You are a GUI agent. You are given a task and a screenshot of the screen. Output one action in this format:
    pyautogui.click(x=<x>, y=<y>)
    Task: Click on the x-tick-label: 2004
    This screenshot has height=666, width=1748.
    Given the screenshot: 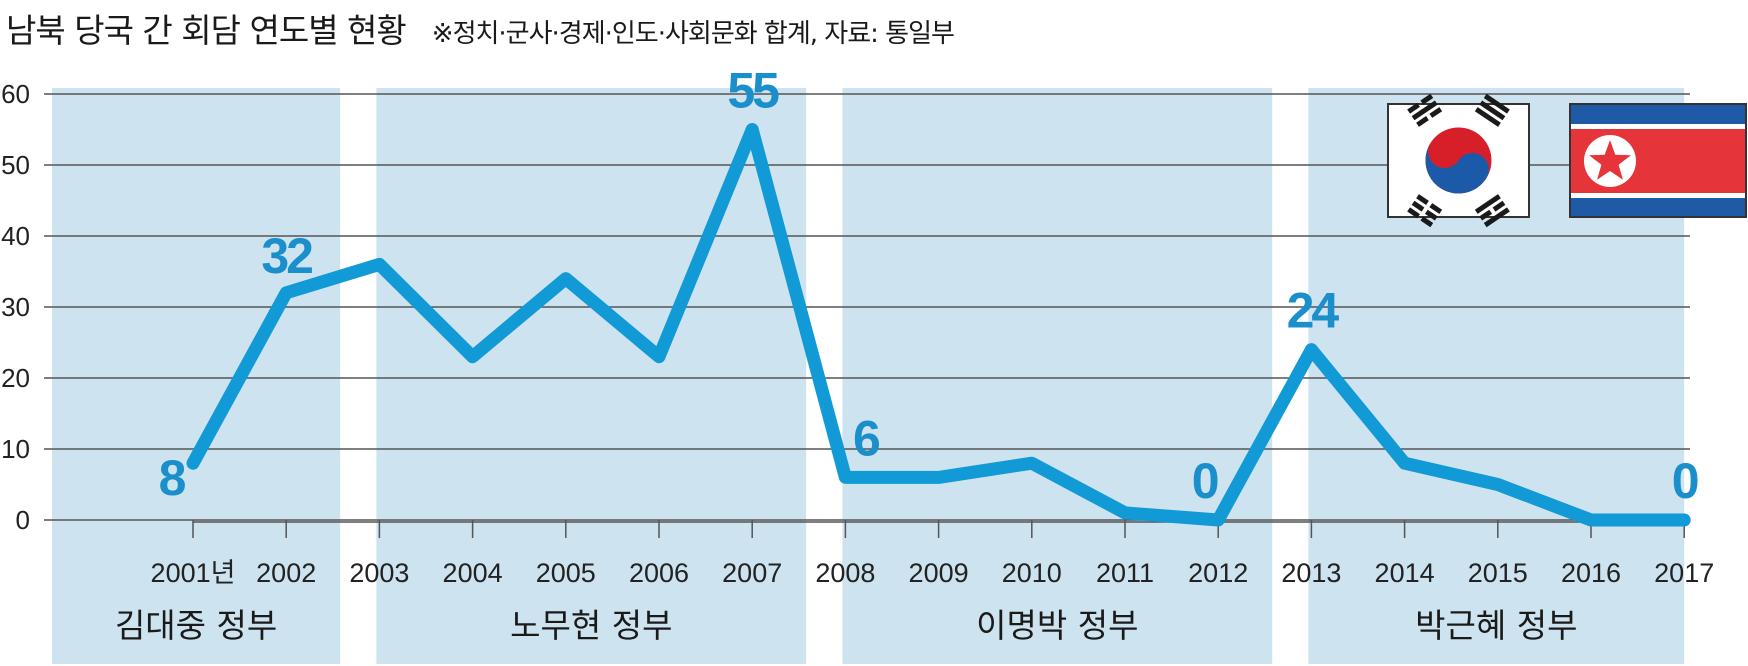 What is the action you would take?
    pyautogui.click(x=473, y=573)
    